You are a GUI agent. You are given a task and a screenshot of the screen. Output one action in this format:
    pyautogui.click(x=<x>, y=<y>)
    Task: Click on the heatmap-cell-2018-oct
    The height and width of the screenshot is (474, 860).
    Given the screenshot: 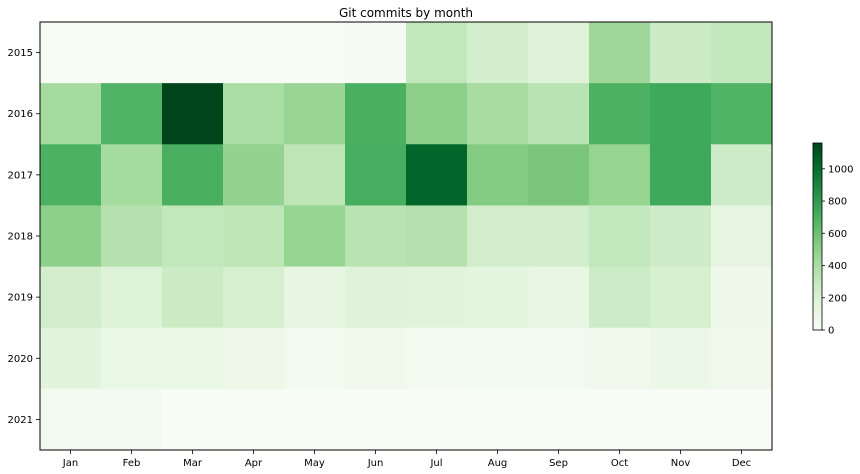 What is the action you would take?
    pyautogui.click(x=620, y=236)
    